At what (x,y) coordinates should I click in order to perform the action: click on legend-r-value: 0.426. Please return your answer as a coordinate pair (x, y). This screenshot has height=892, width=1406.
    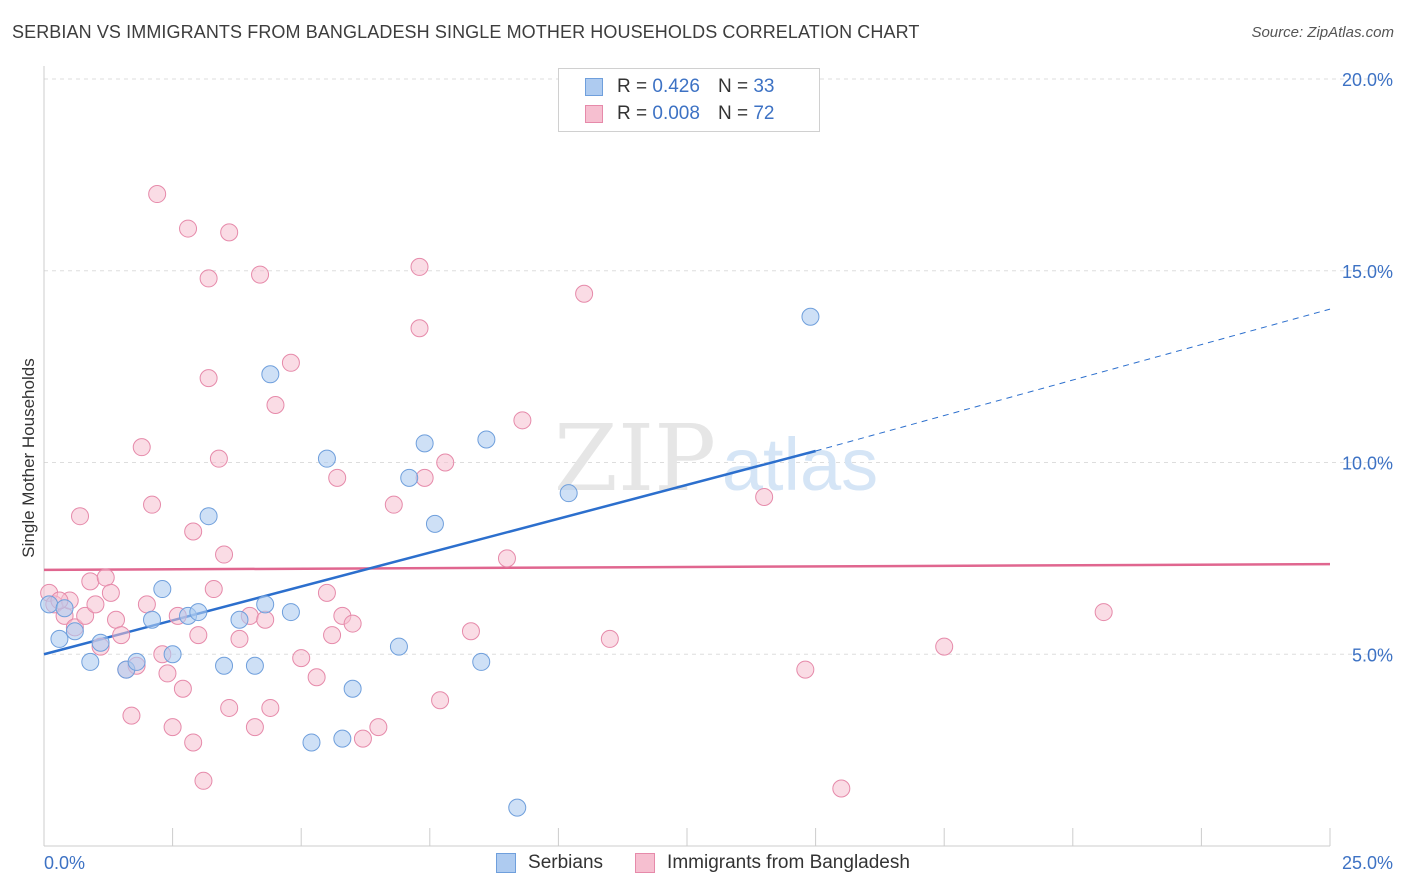
    Looking at the image, I should click on (676, 86).